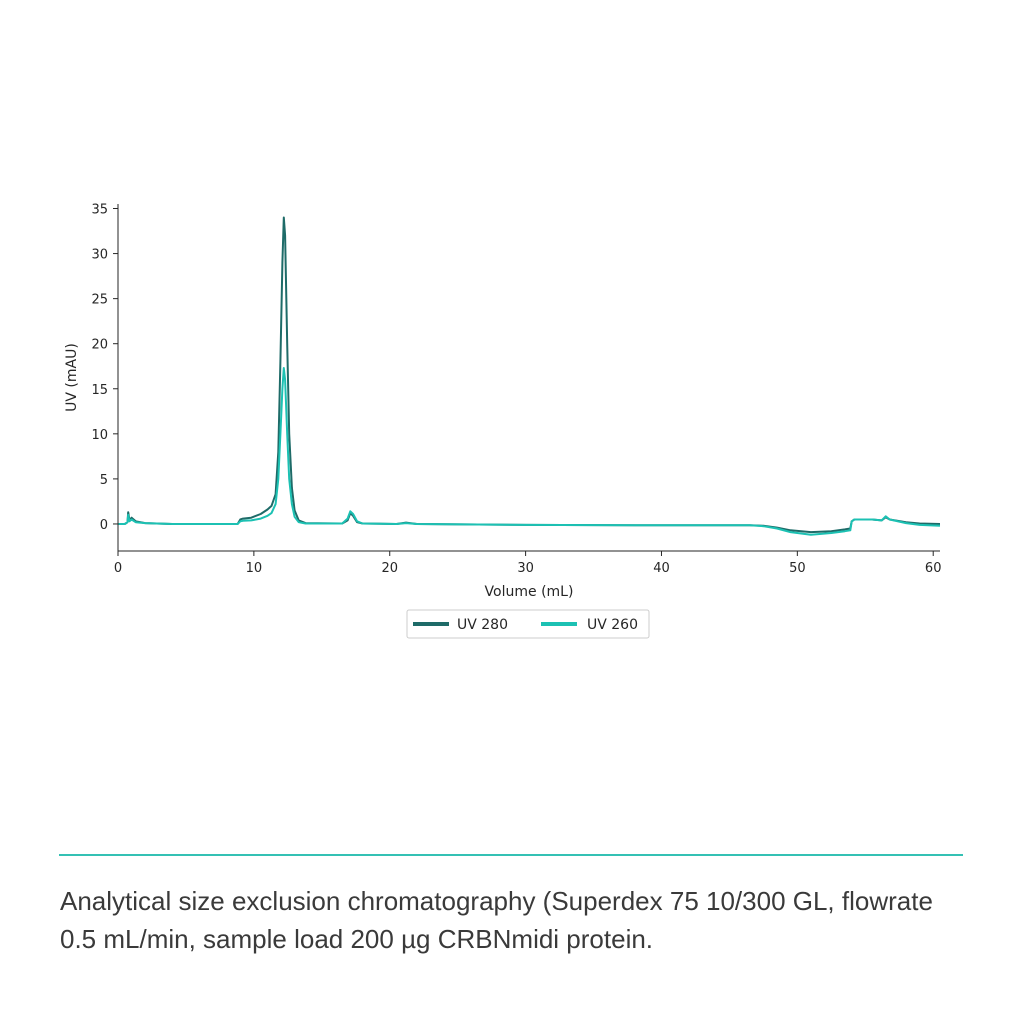 This screenshot has height=1024, width=1024. What do you see at coordinates (797, 568) in the screenshot?
I see `x-tick-label: 50` at bounding box center [797, 568].